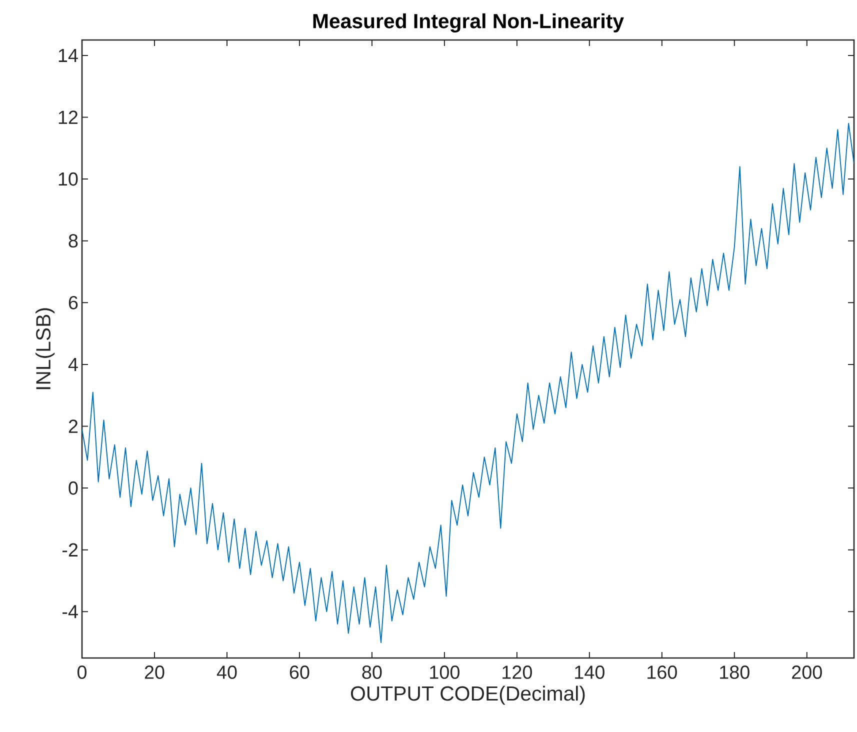 Image resolution: width=857 pixels, height=732 pixels. What do you see at coordinates (517, 672) in the screenshot?
I see `x-tick-label: 120` at bounding box center [517, 672].